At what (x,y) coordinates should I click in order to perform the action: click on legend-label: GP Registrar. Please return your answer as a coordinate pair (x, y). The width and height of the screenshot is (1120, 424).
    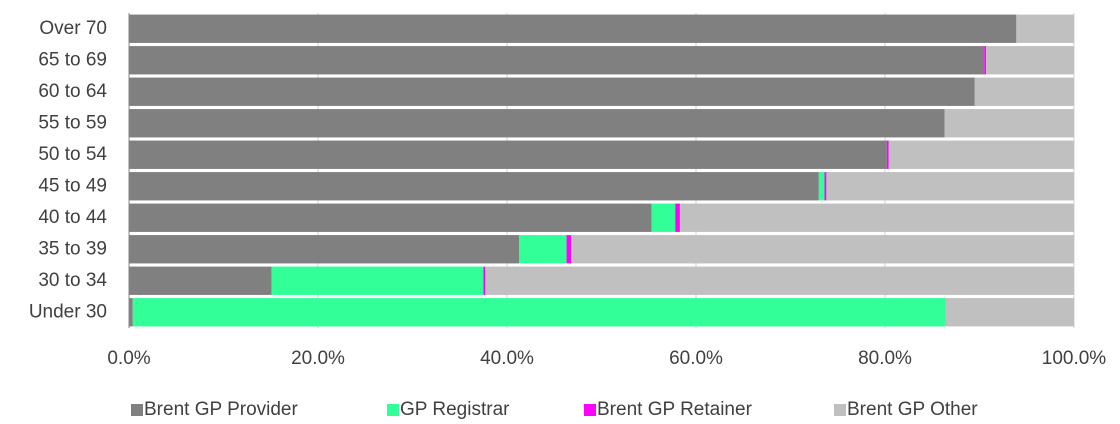
    Looking at the image, I should click on (455, 409).